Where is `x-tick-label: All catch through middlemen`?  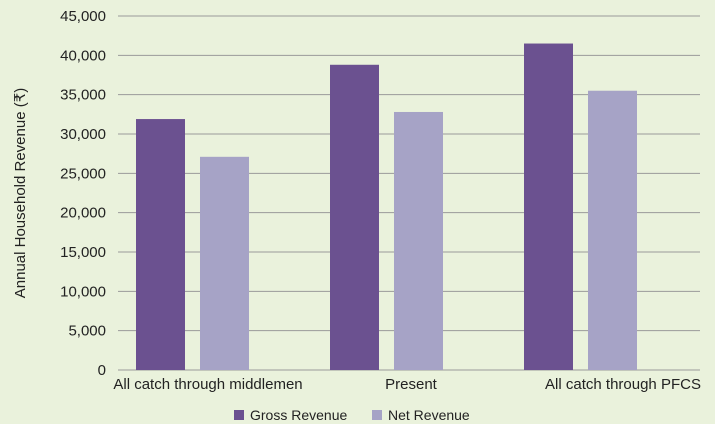 x-tick-label: All catch through middlemen is located at coordinates (207, 384).